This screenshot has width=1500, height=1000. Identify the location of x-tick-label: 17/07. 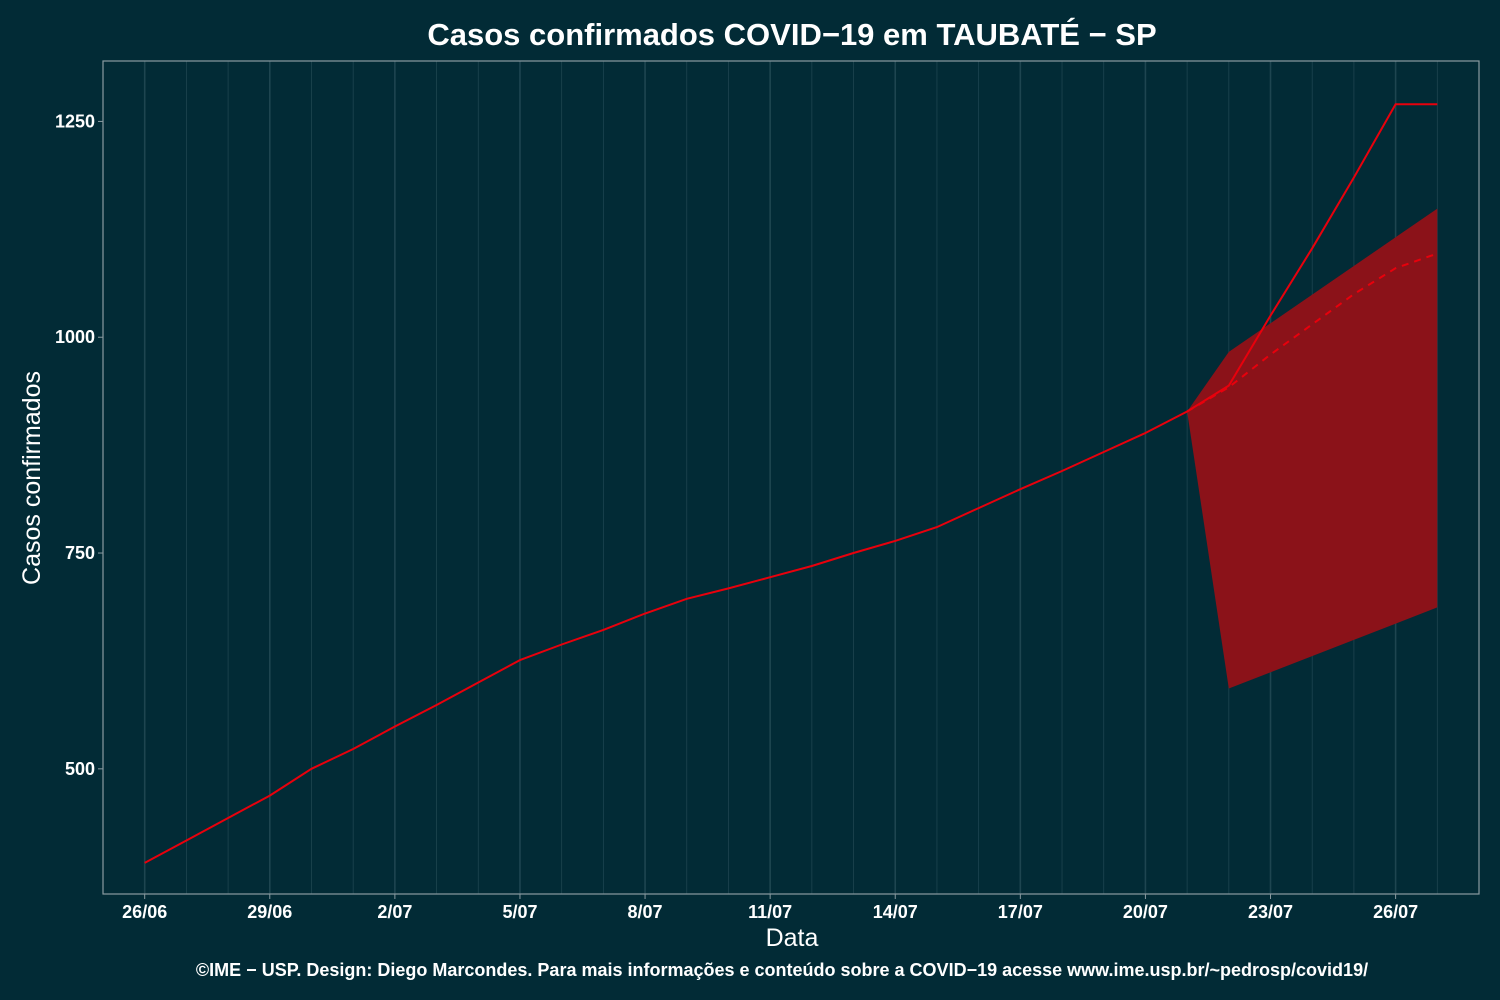
(1020, 912).